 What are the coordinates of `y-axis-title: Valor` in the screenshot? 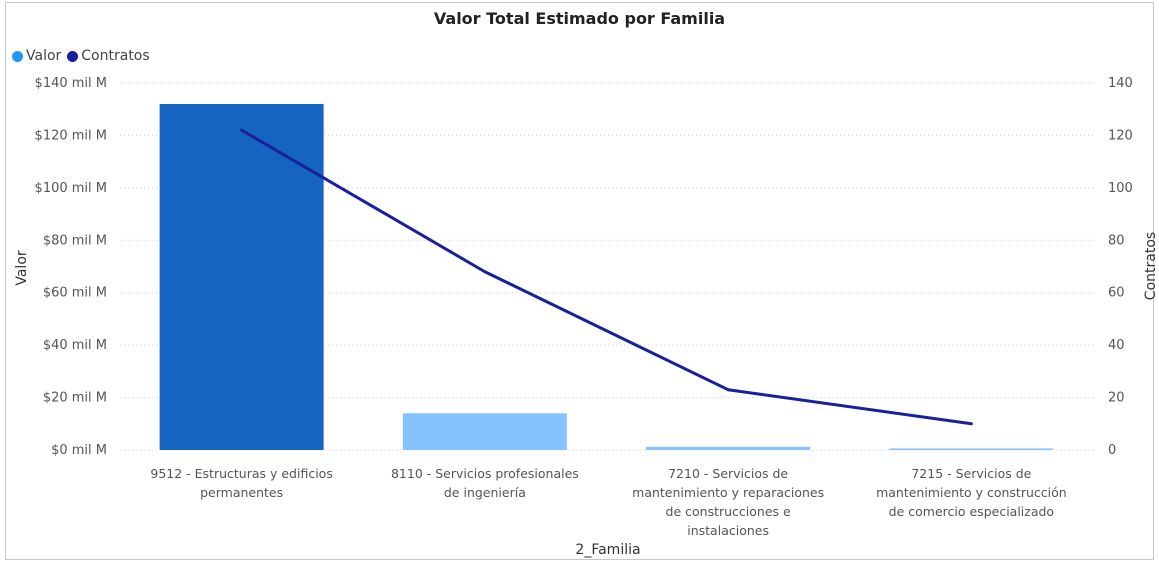 It's located at (22, 268).